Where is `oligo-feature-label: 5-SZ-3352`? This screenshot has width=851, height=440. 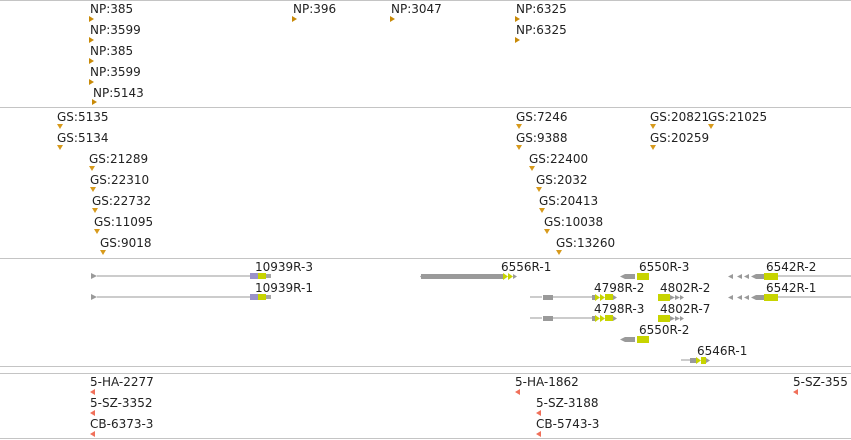
oligo-feature-label: 5-SZ-3352 is located at coordinates (121, 403).